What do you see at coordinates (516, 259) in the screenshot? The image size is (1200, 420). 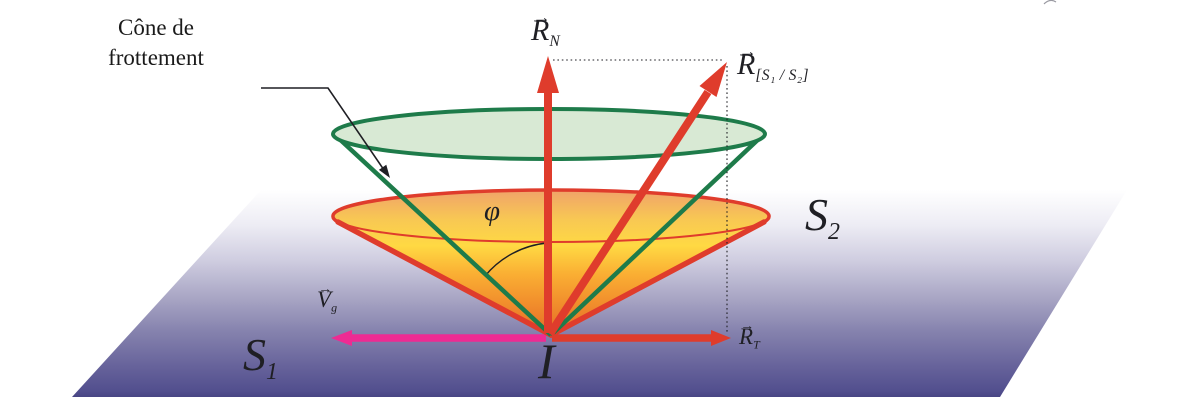 I see `phi-angle-arc` at bounding box center [516, 259].